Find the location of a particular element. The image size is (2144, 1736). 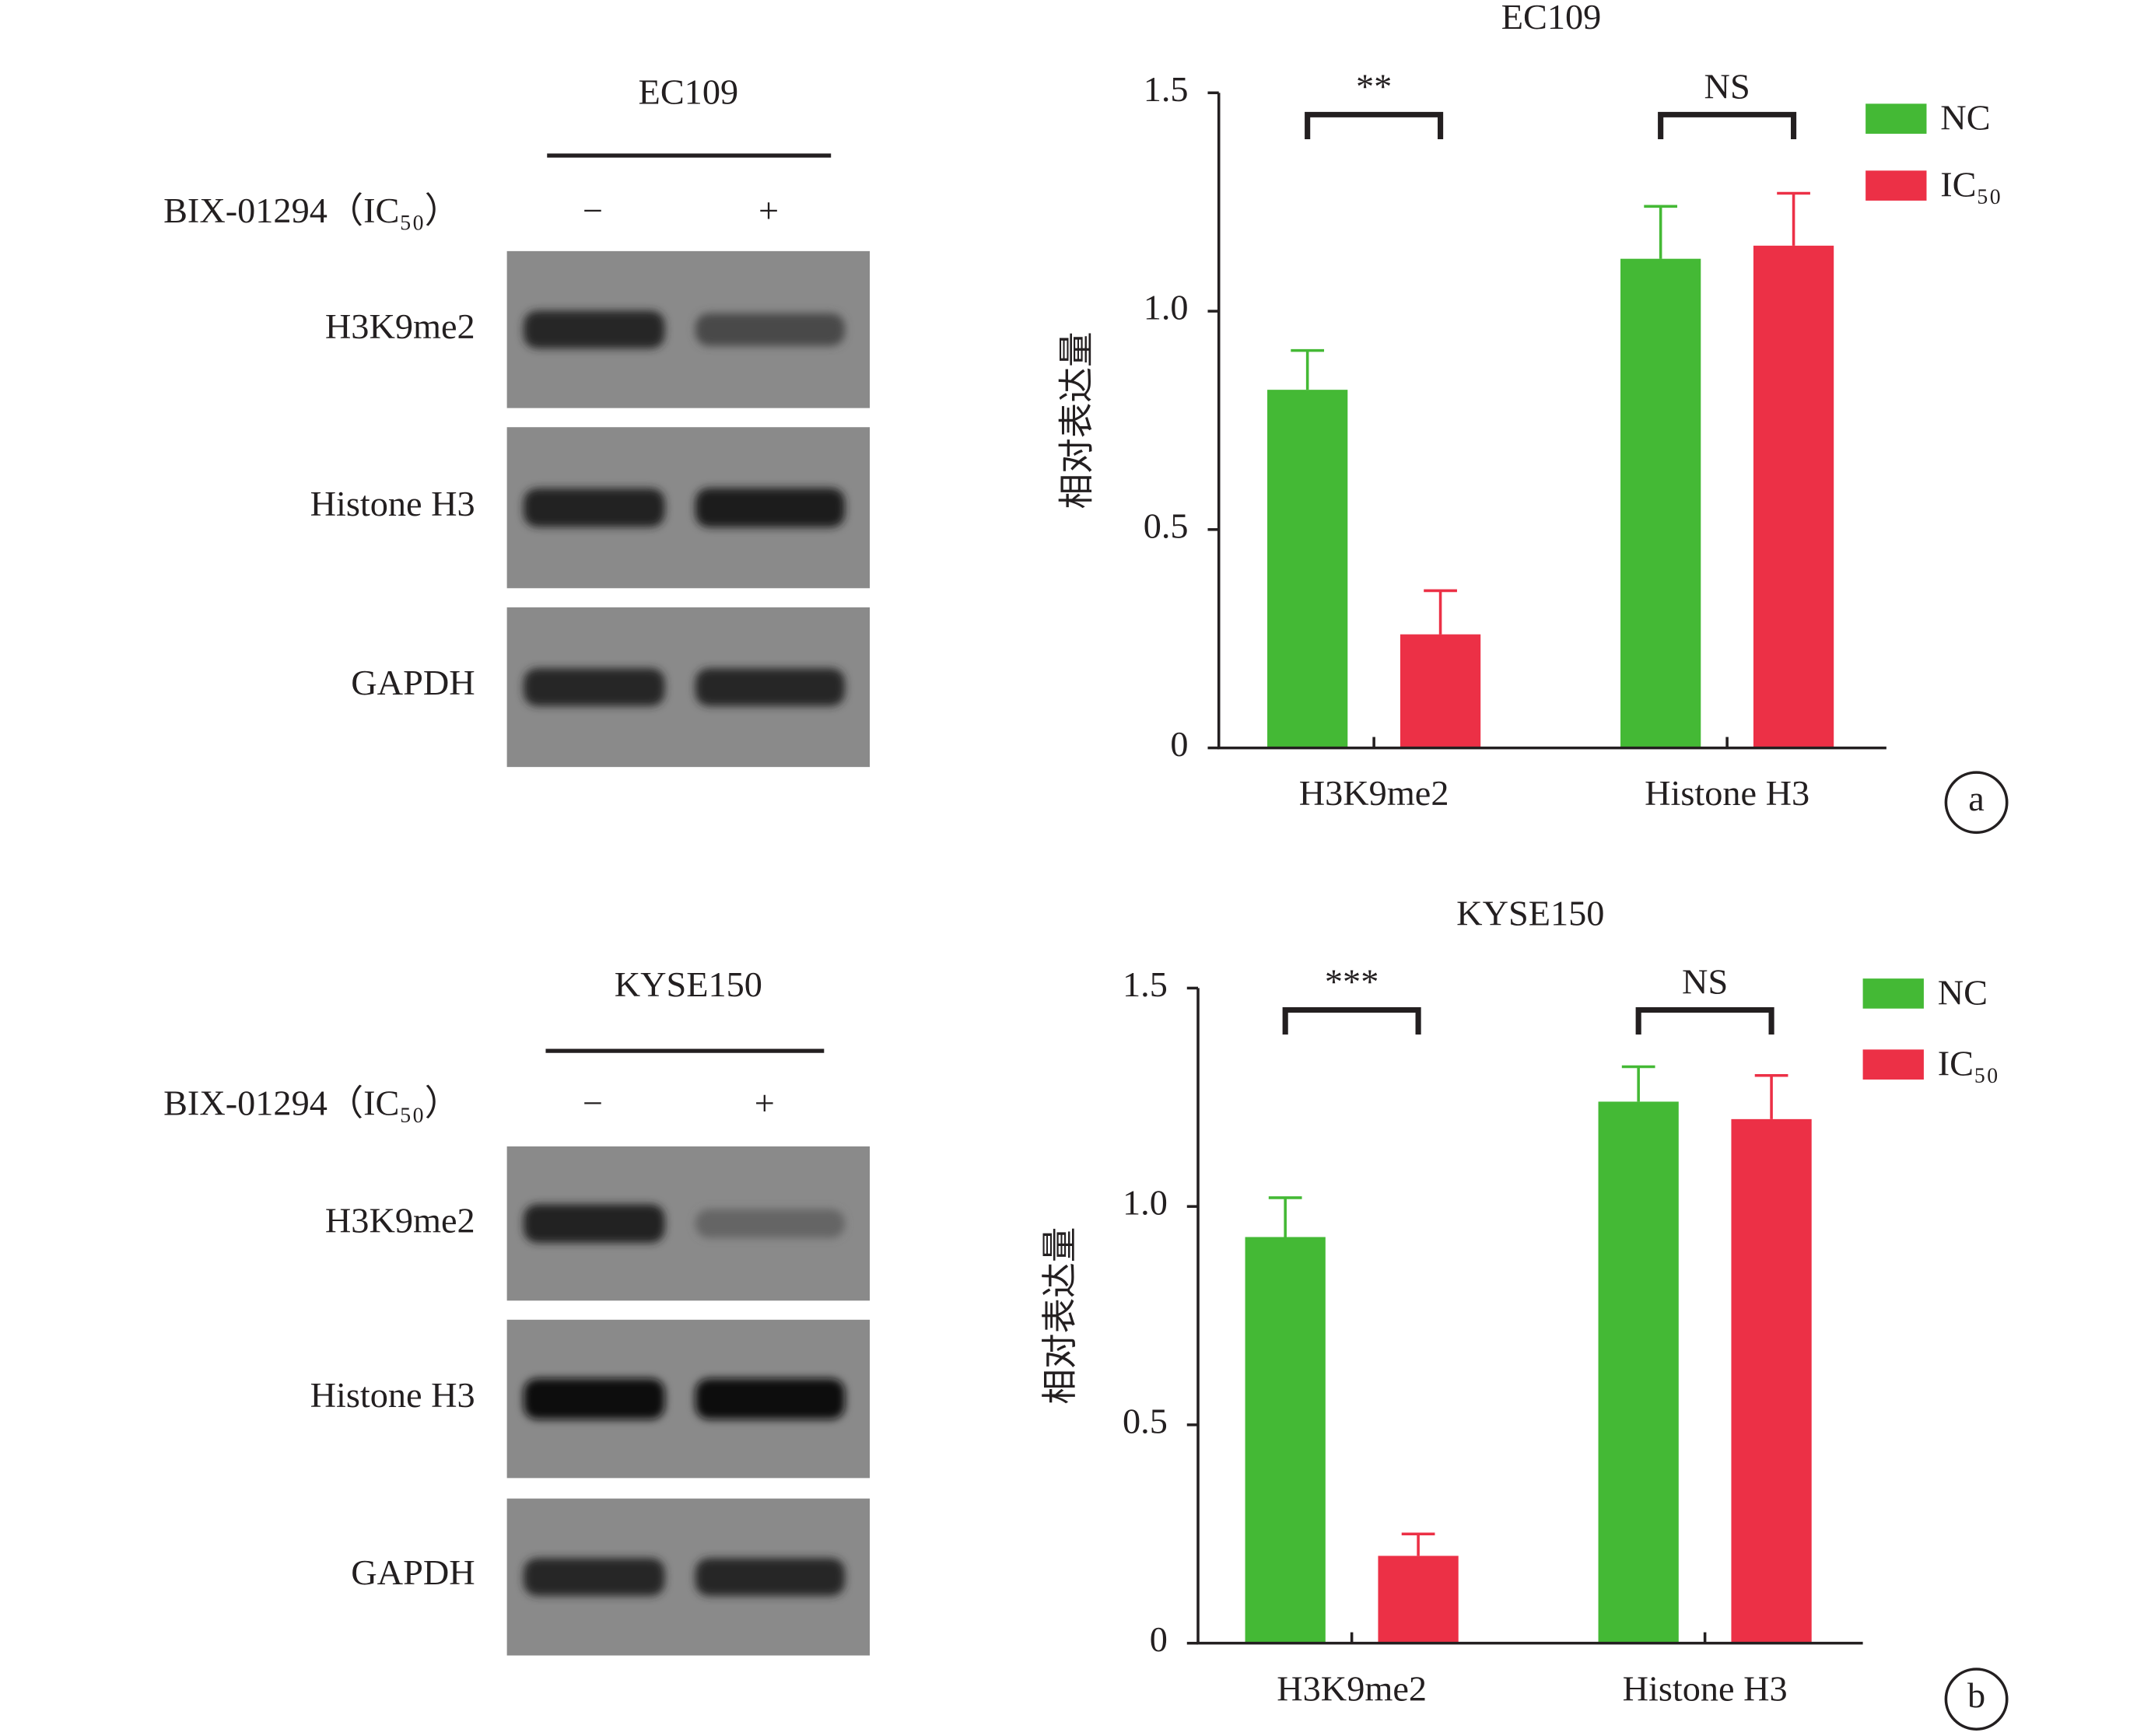

blot-title: EC109 is located at coordinates (689, 92).